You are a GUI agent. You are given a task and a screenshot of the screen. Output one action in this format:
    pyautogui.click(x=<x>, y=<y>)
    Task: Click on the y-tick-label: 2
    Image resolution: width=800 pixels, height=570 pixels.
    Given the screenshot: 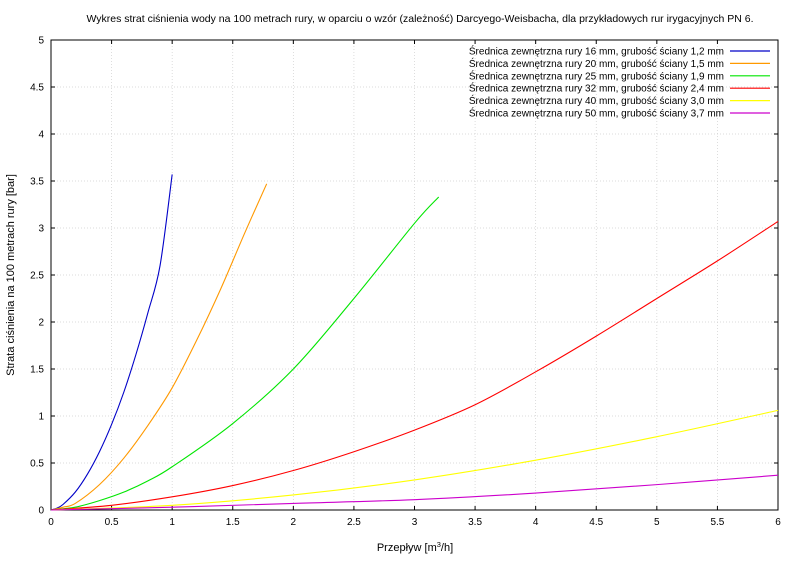 What is the action you would take?
    pyautogui.click(x=41, y=323)
    